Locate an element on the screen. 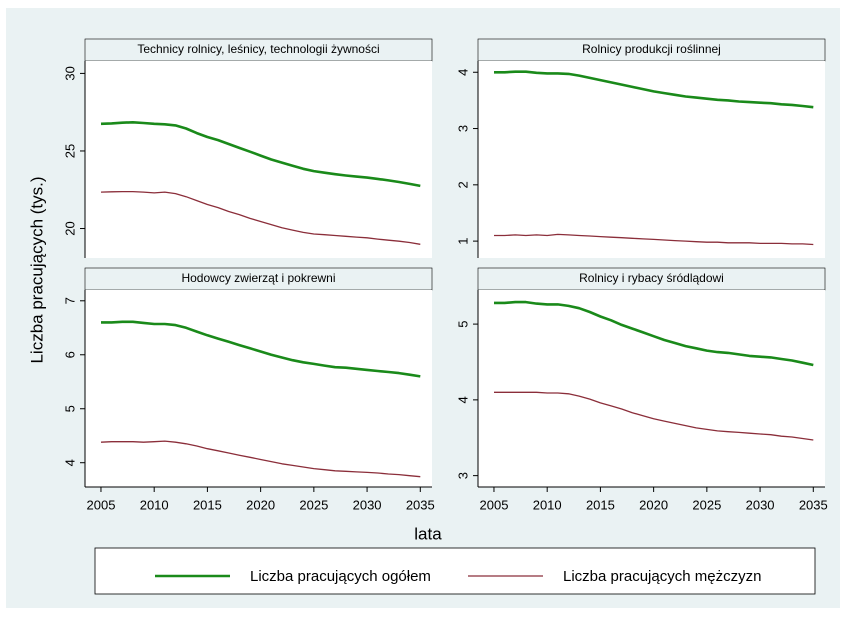 The image size is (846, 623). y-tick-label: 25 is located at coordinates (69, 151).